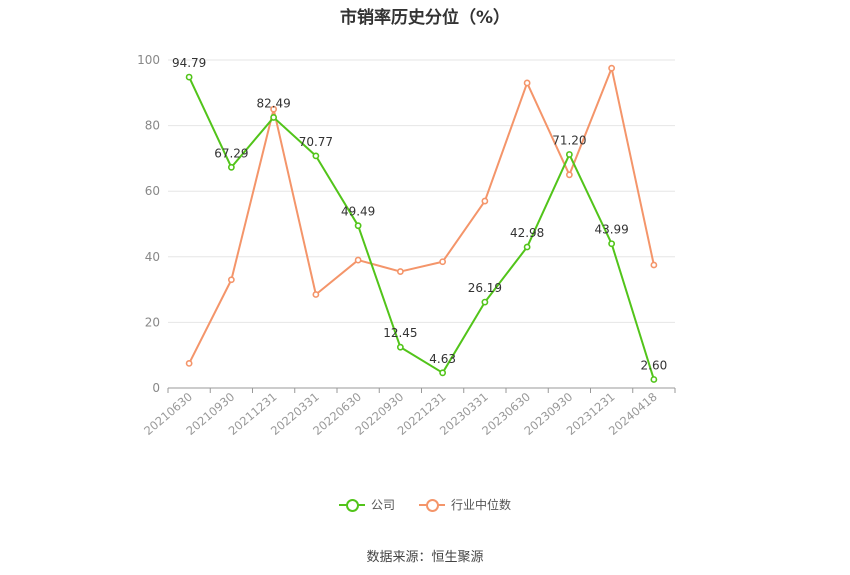 The height and width of the screenshot is (575, 850). Describe the element at coordinates (152, 322) in the screenshot. I see `y-tick-label: 20` at that location.